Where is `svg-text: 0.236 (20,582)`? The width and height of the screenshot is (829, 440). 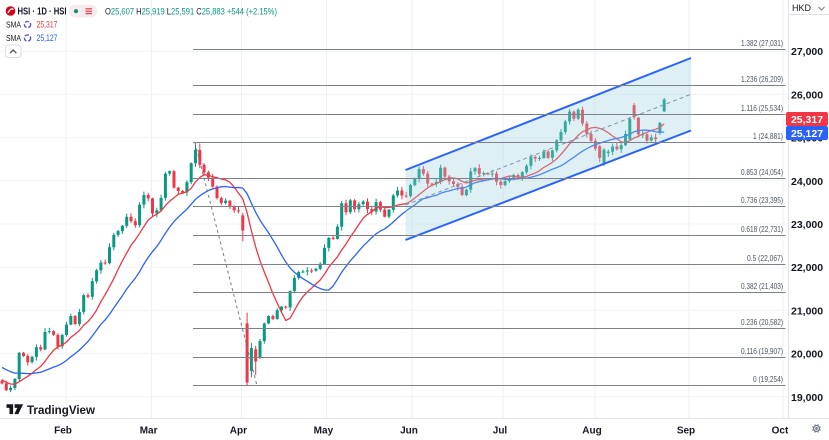
svg-text: 0.236 (20,582) is located at coordinates (762, 322).